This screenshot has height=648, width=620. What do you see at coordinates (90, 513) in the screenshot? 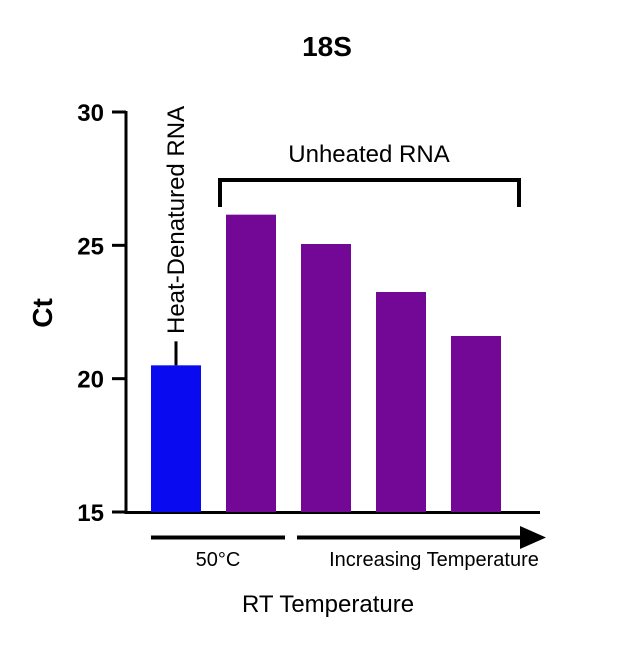
I see `y-tick-label: 15` at bounding box center [90, 513].